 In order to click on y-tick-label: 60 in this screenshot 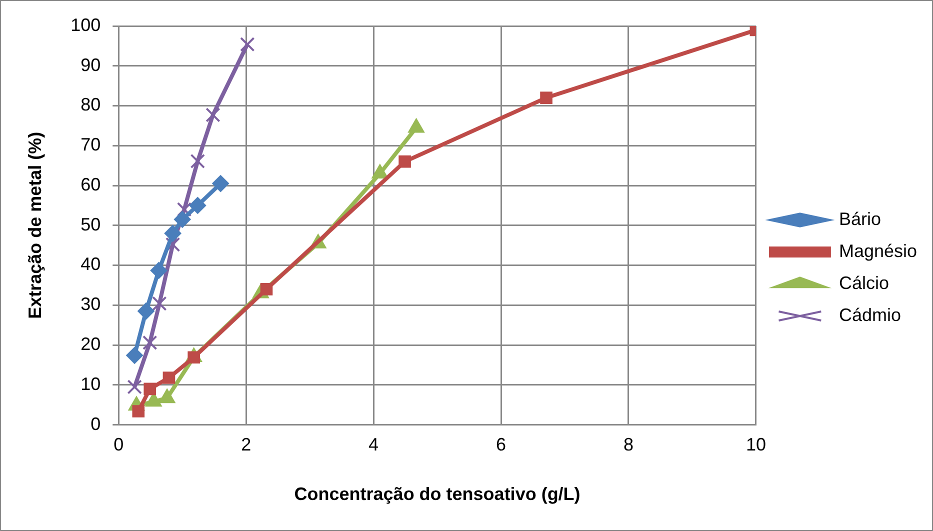, I will do `click(90, 184)`.